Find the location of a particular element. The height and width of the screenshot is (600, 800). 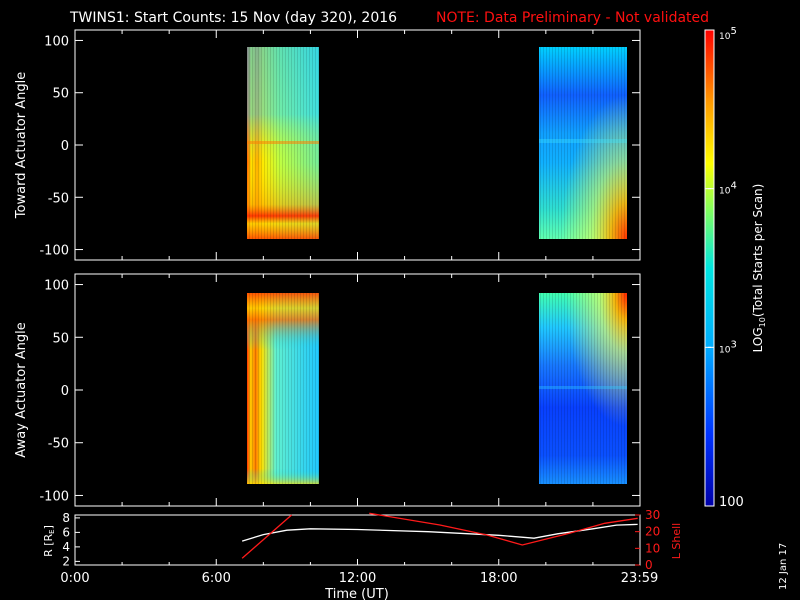

toward-ytick-label: -50 is located at coordinates (58, 198).